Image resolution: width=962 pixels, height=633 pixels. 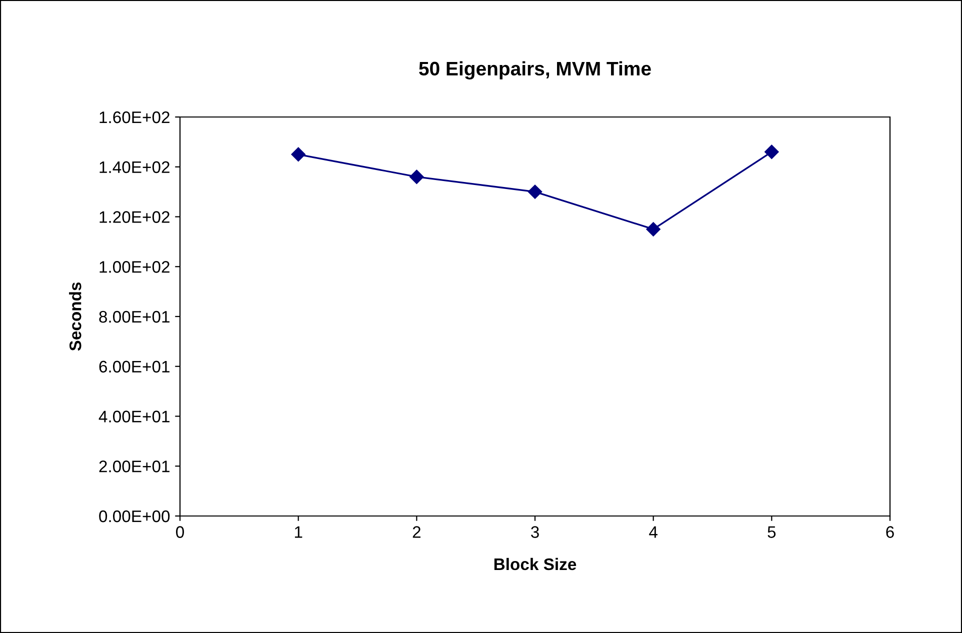 What do you see at coordinates (416, 532) in the screenshot?
I see `x-tick-label: 2` at bounding box center [416, 532].